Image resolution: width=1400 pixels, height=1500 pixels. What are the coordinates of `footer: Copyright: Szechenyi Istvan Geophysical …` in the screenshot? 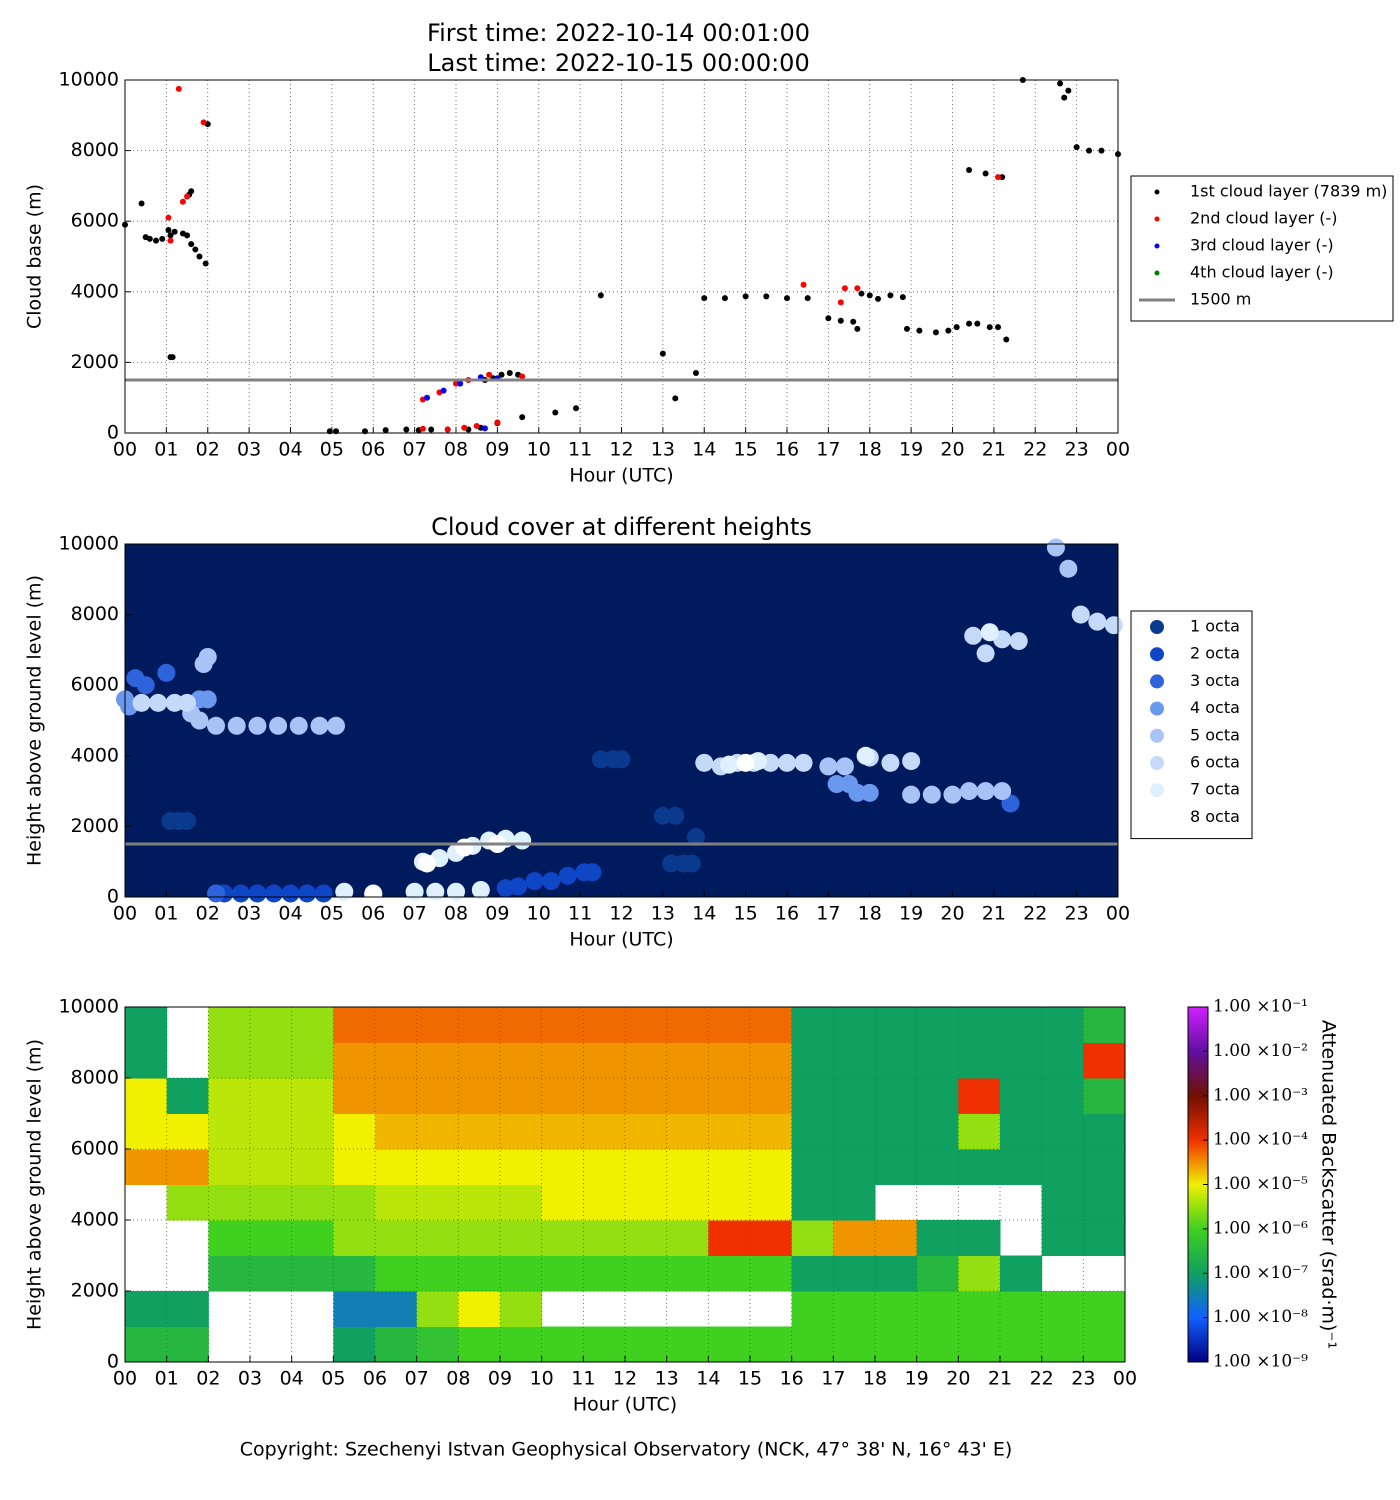 It's located at (626, 1450).